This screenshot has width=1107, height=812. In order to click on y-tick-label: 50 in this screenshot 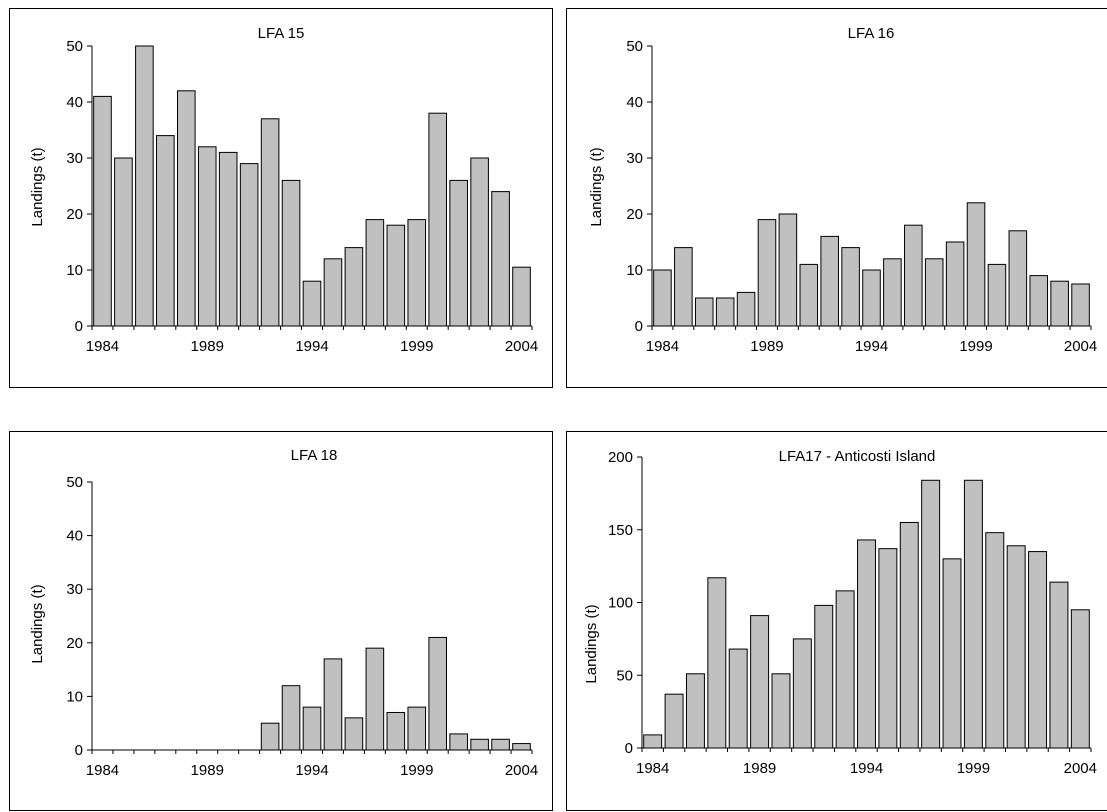, I will do `click(74, 46)`.